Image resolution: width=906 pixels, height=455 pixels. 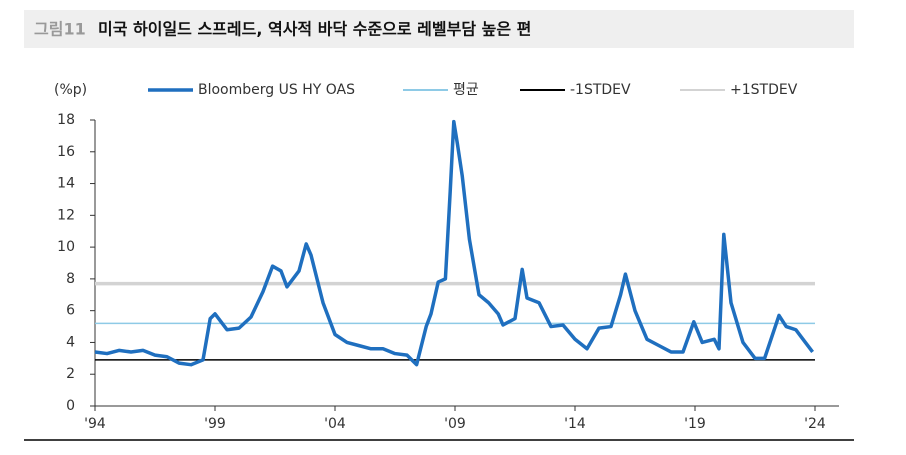 What do you see at coordinates (276, 90) in the screenshot?
I see `legend-label: Bloomberg US HY OAS` at bounding box center [276, 90].